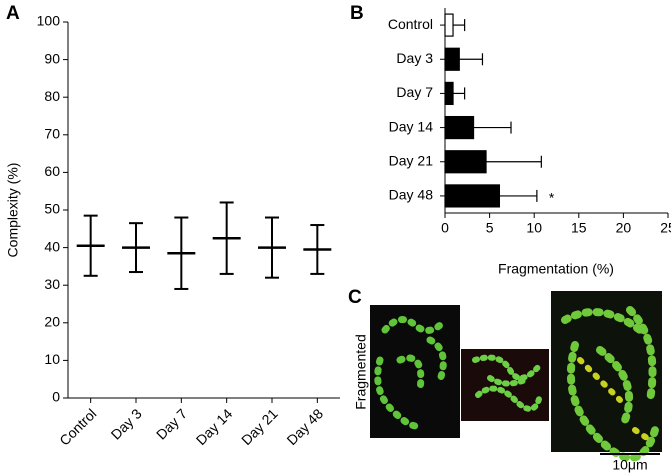 Image resolution: width=671 pixels, height=476 pixels. Describe the element at coordinates (171, 423) in the screenshot. I see `x-tick-label: Day 7` at that location.